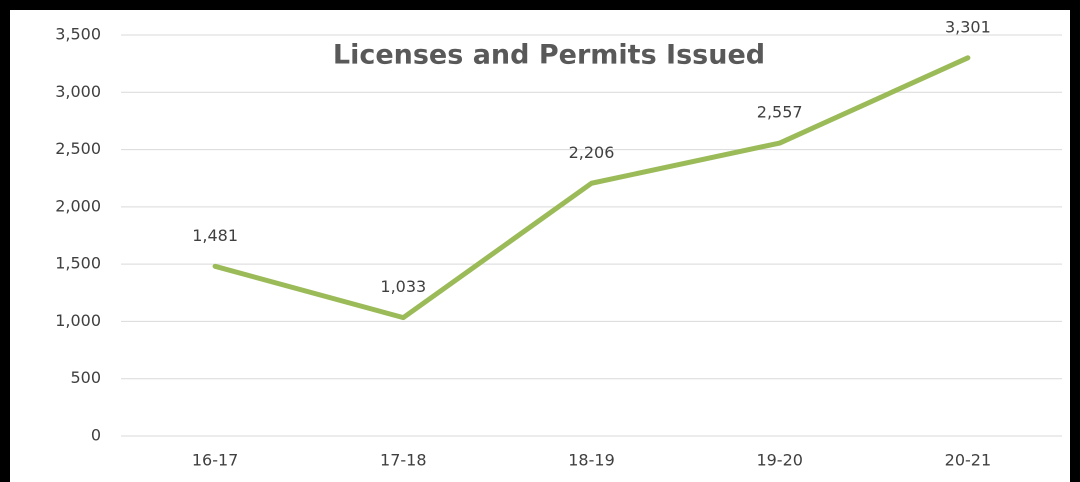 The width and height of the screenshot is (1080, 482). I want to click on x-tick-label: 20-21, so click(968, 460).